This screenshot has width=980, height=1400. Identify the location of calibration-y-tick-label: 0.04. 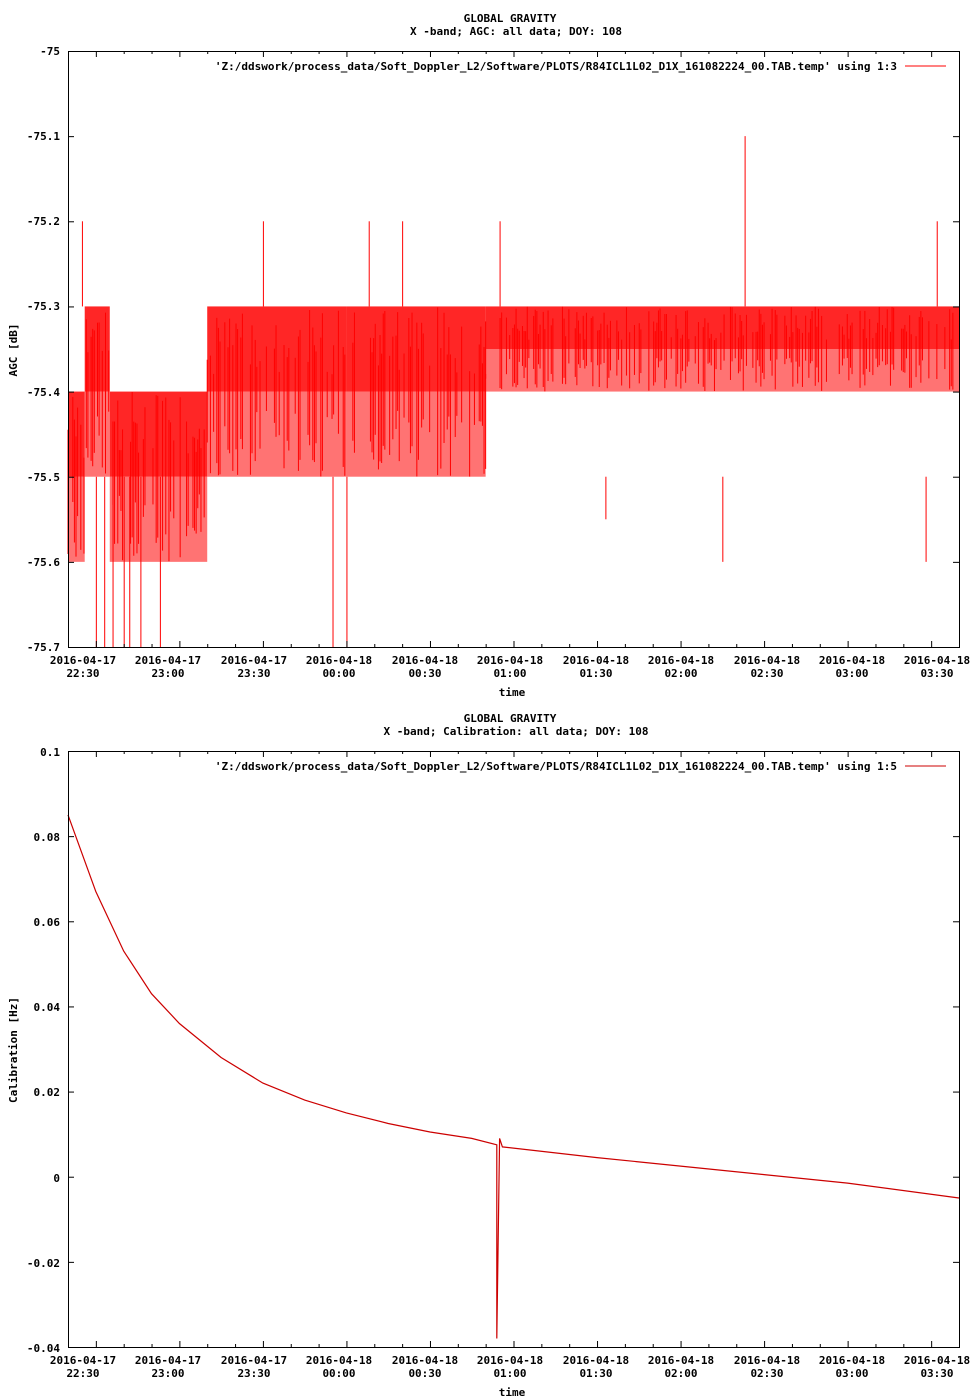
(47, 1007).